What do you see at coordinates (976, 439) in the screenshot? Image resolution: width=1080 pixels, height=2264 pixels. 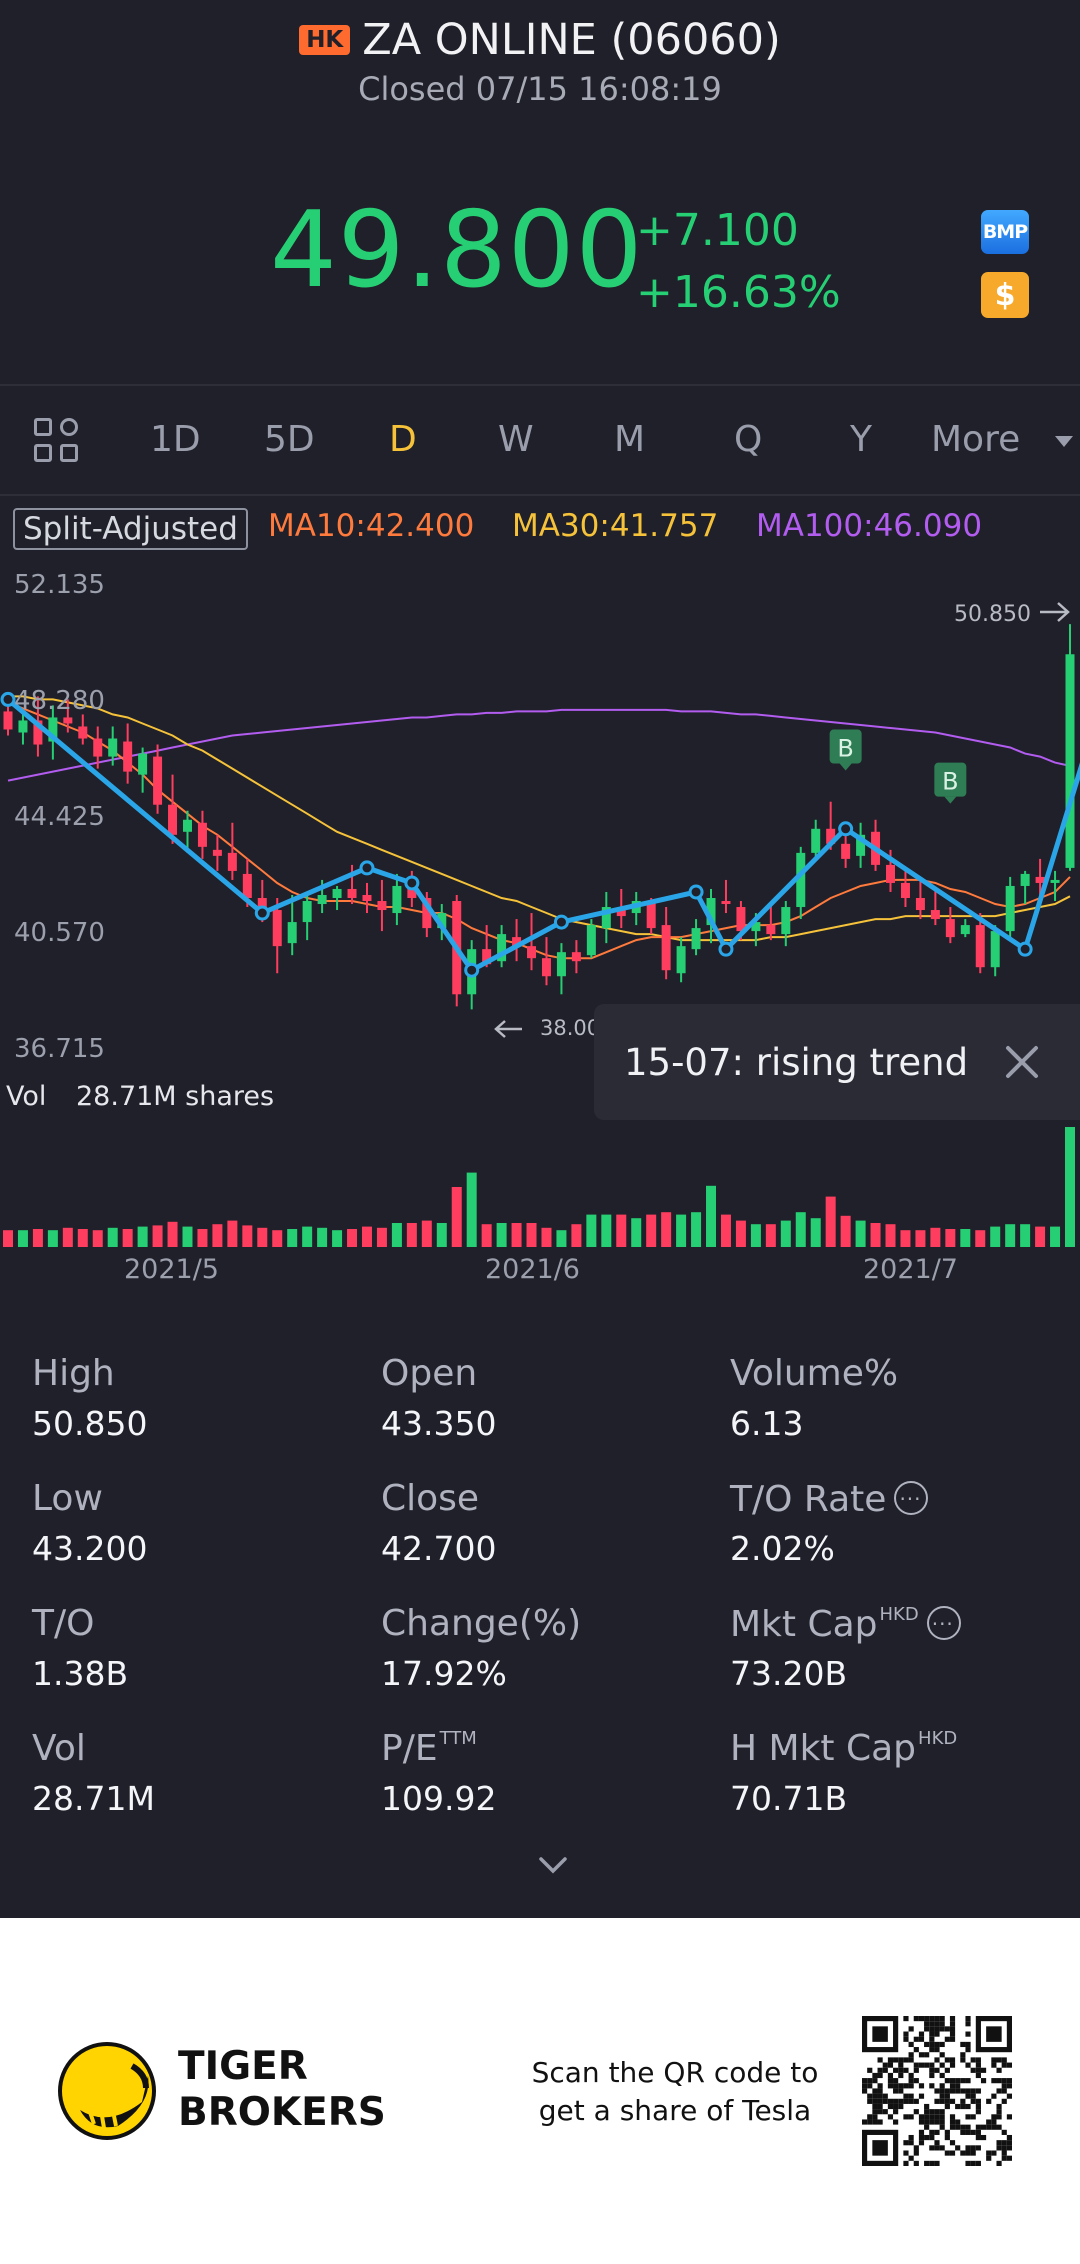 I see `tab-more: More` at bounding box center [976, 439].